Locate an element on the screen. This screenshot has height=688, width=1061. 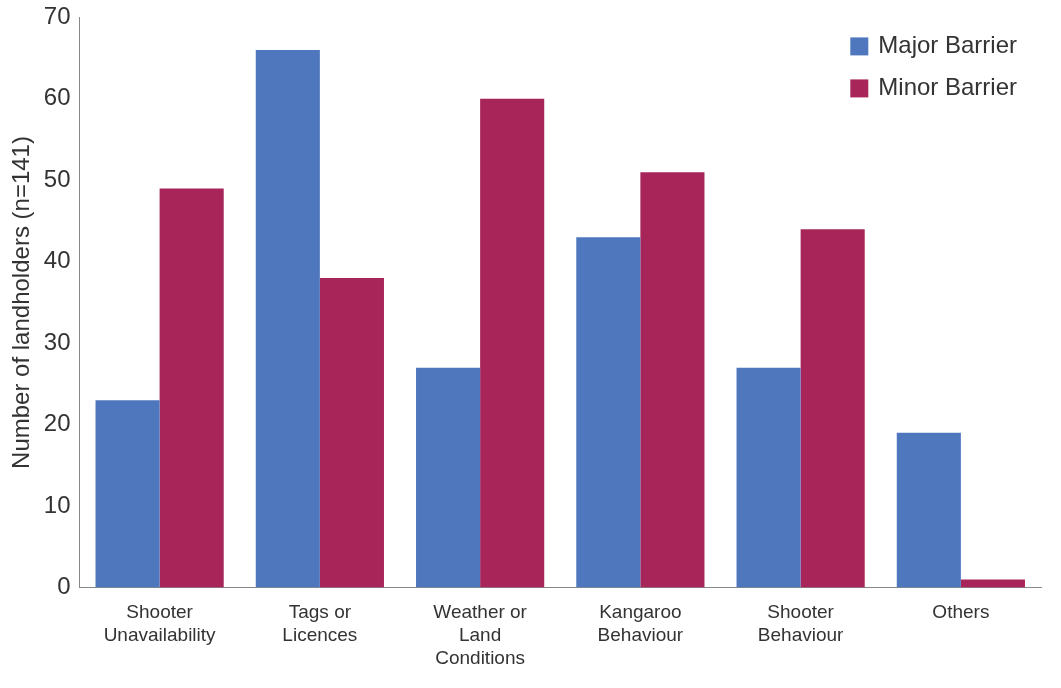
y-axis-title: Number of landholders (n=141) is located at coordinates (21, 302).